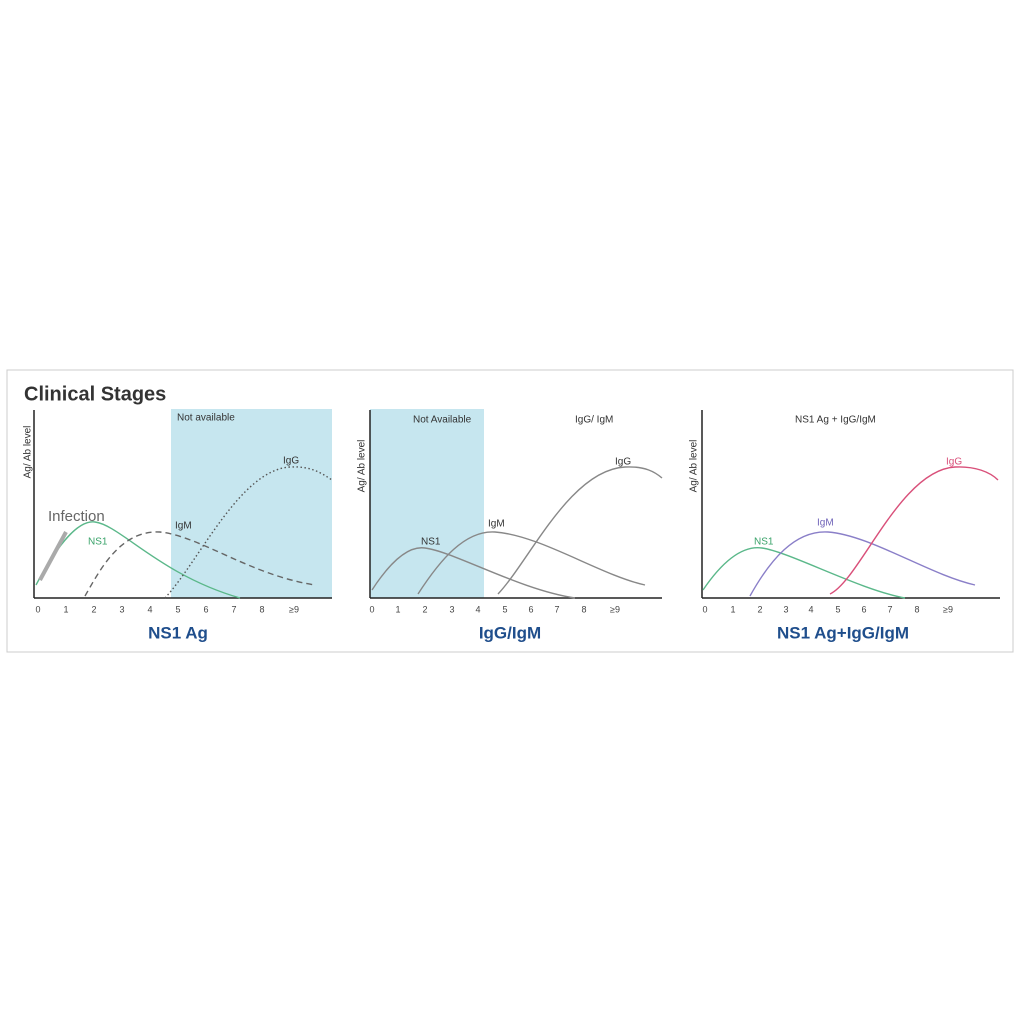  Describe the element at coordinates (594, 420) in the screenshot. I see `panel-header: IgG/ IgM` at that location.